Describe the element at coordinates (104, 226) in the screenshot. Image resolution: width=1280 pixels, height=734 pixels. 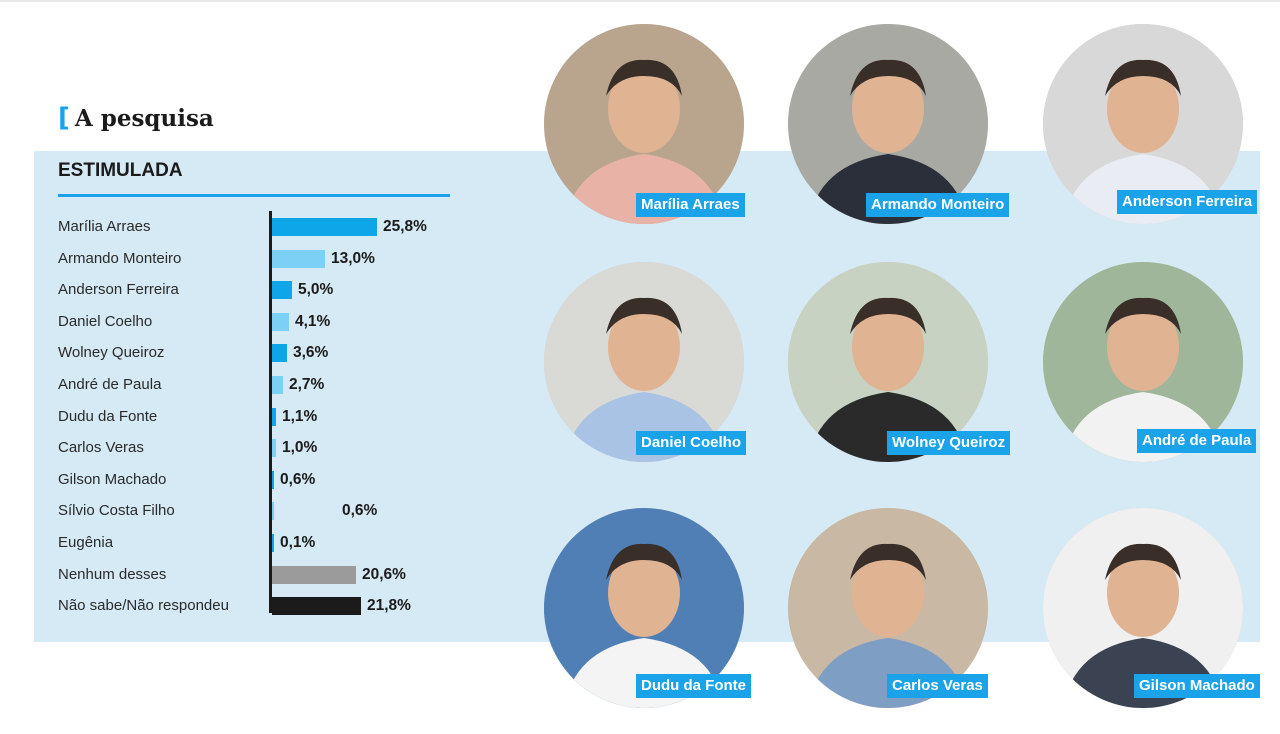
I see `category-label: Marília Arraes` at that location.